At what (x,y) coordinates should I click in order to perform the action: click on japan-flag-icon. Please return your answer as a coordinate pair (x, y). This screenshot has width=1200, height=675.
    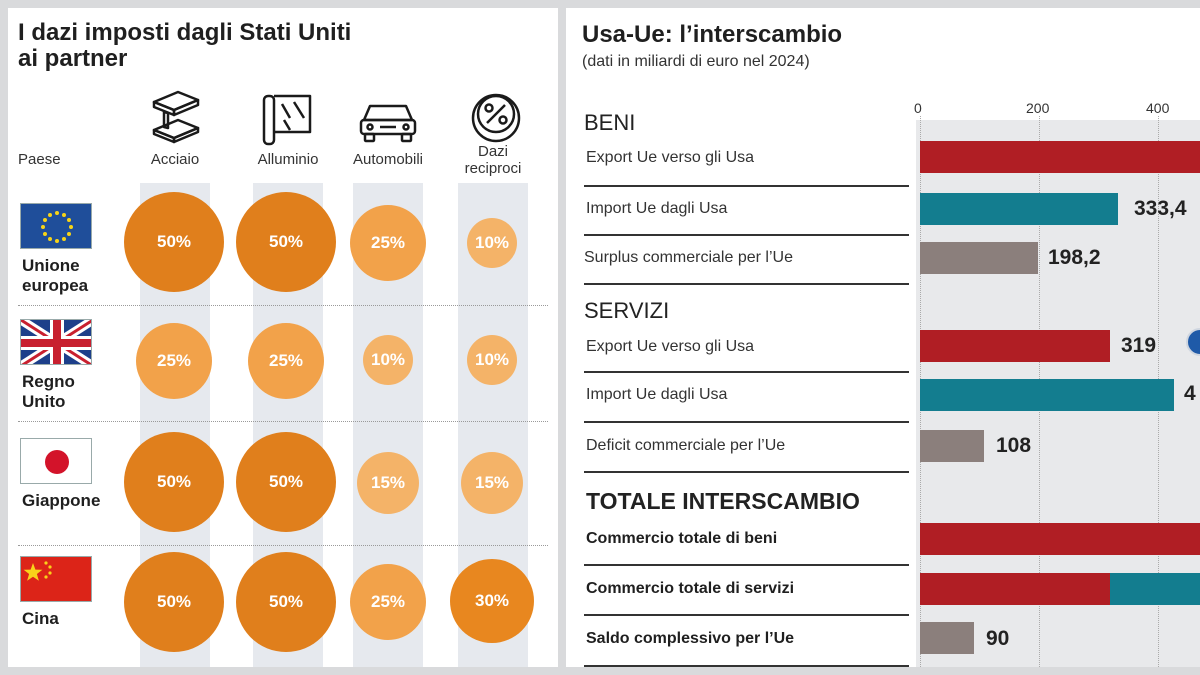
    Looking at the image, I should click on (56, 461).